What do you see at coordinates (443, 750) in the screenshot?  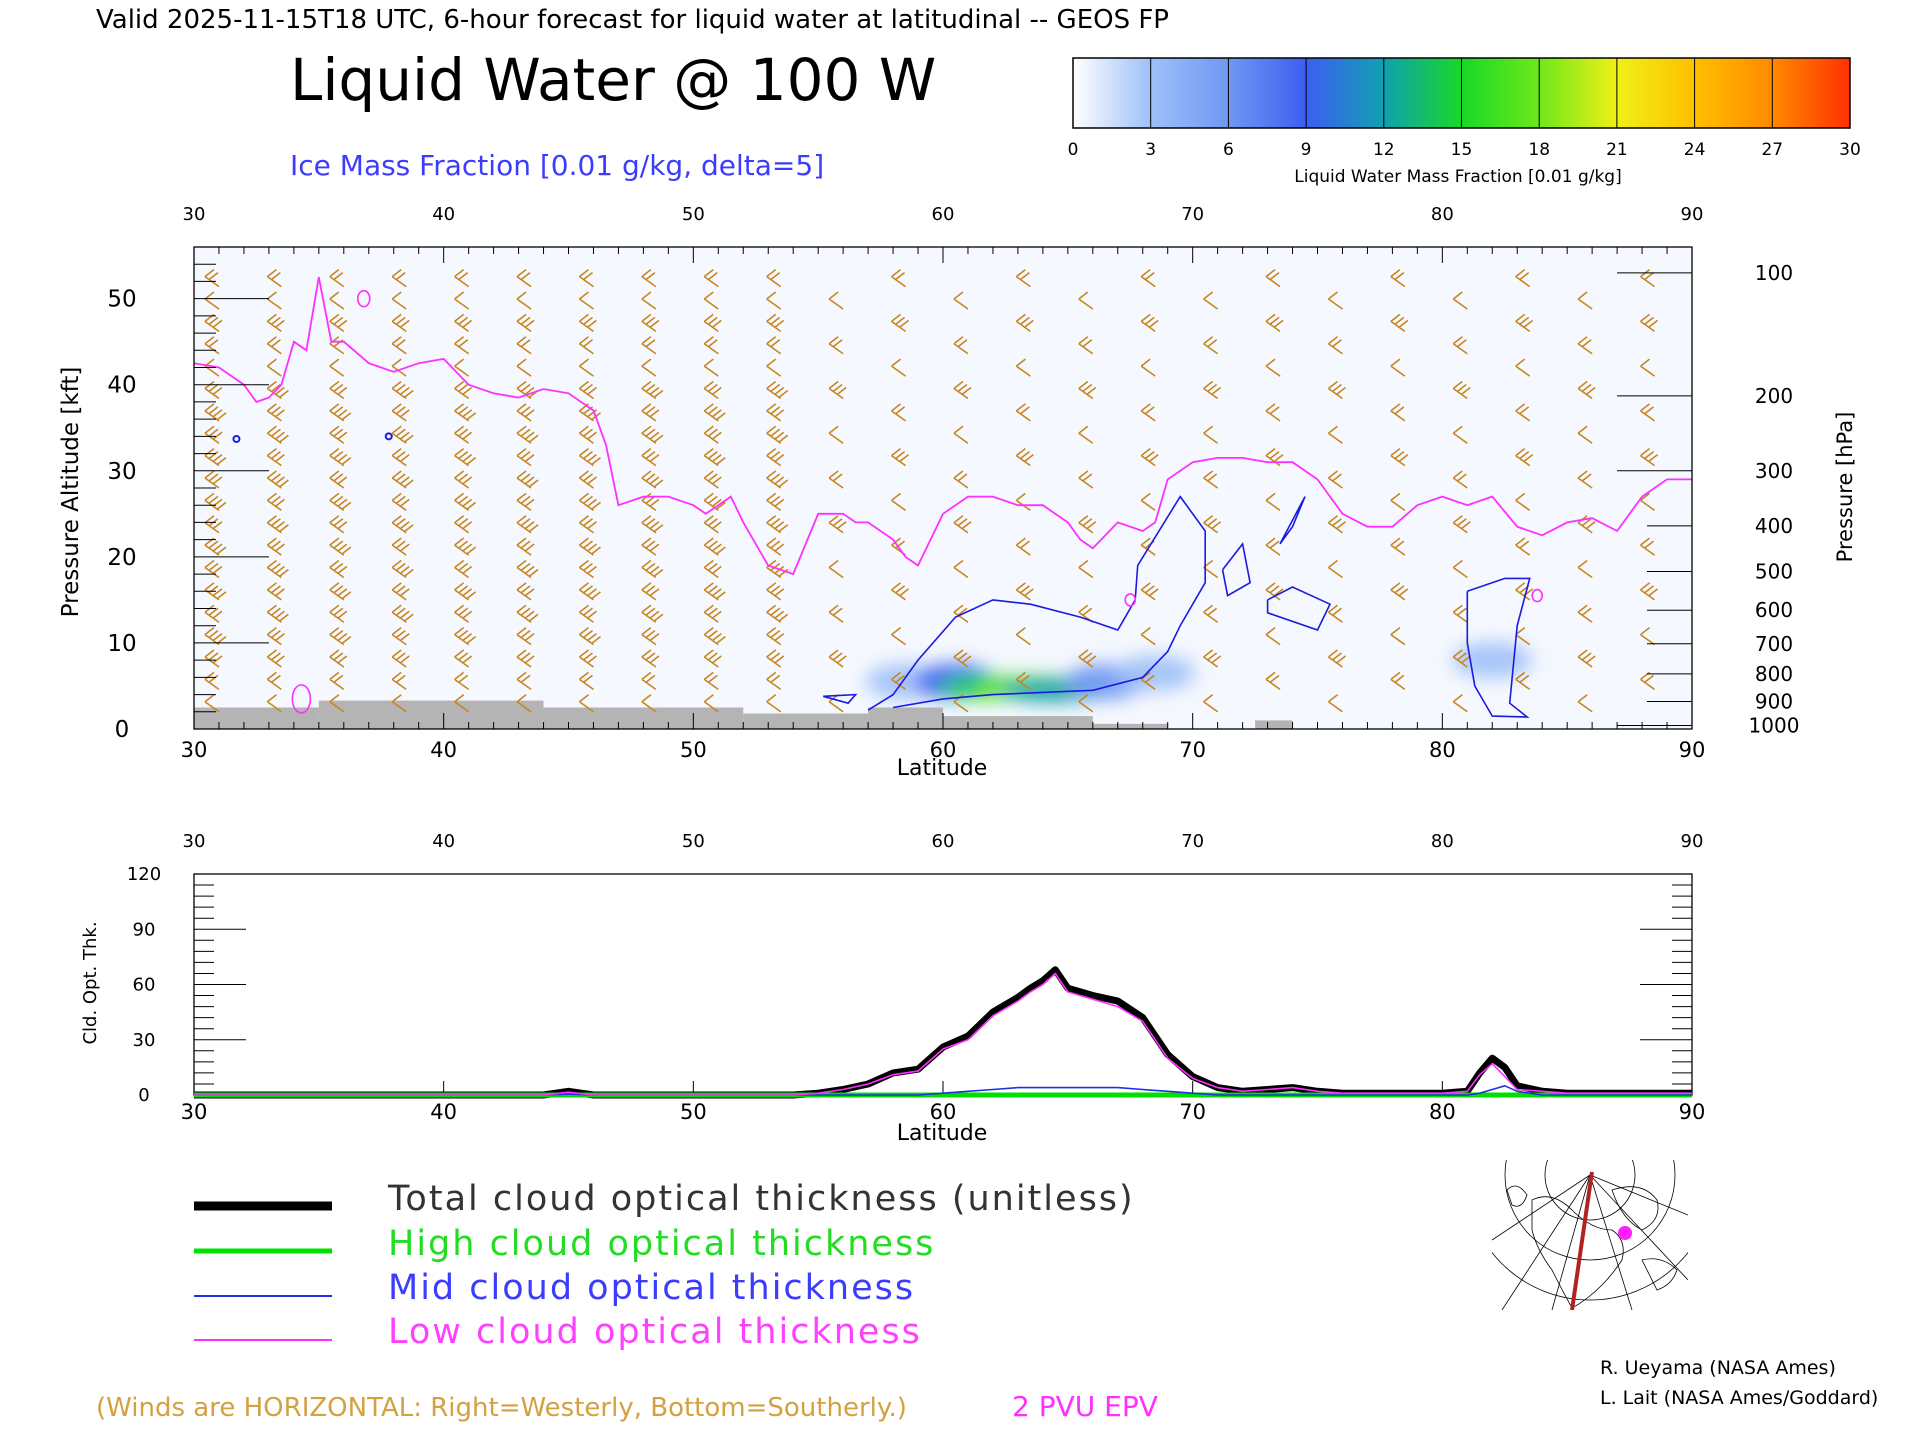 I see `top-x-tick-label: 40` at bounding box center [443, 750].